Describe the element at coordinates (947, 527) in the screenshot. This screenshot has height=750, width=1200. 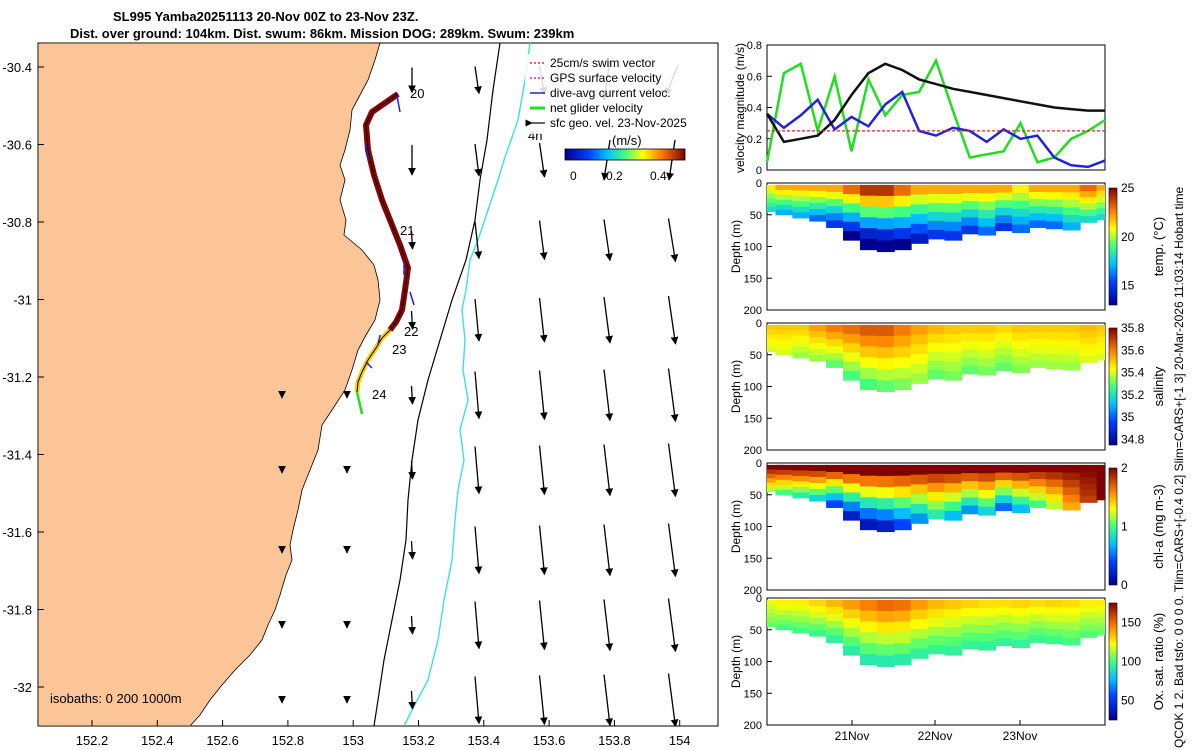
I see `section-panel-3: 0 50 100 150 200 Depth (m) 2 1 0 chl-a (mg m-3)` at that location.